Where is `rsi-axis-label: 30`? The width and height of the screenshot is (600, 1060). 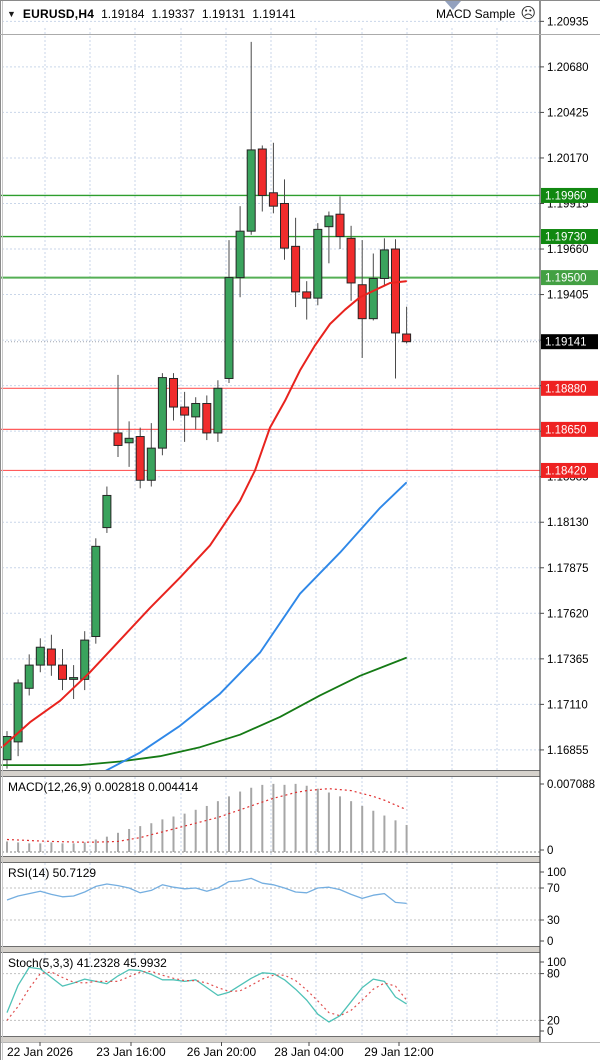 rsi-axis-label: 30 is located at coordinates (553, 921).